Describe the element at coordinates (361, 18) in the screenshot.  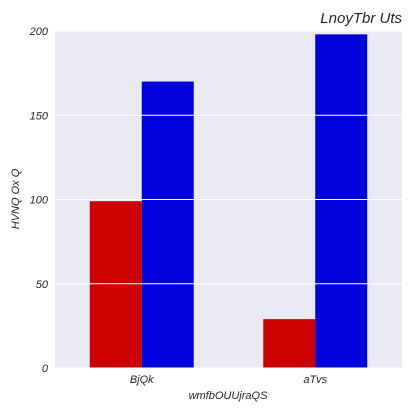
I see `chart-title: LnoyTbr Uts` at that location.